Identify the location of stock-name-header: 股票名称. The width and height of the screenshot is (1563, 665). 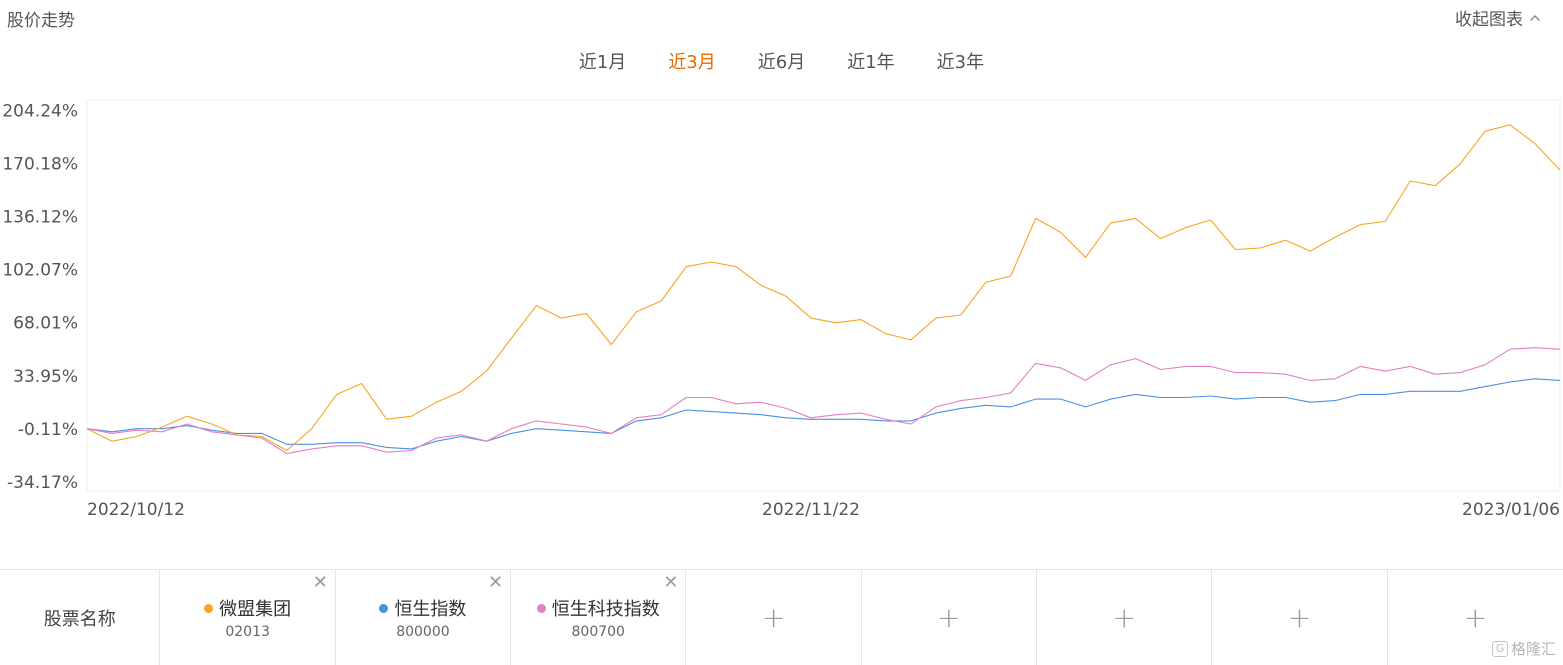
(80, 617).